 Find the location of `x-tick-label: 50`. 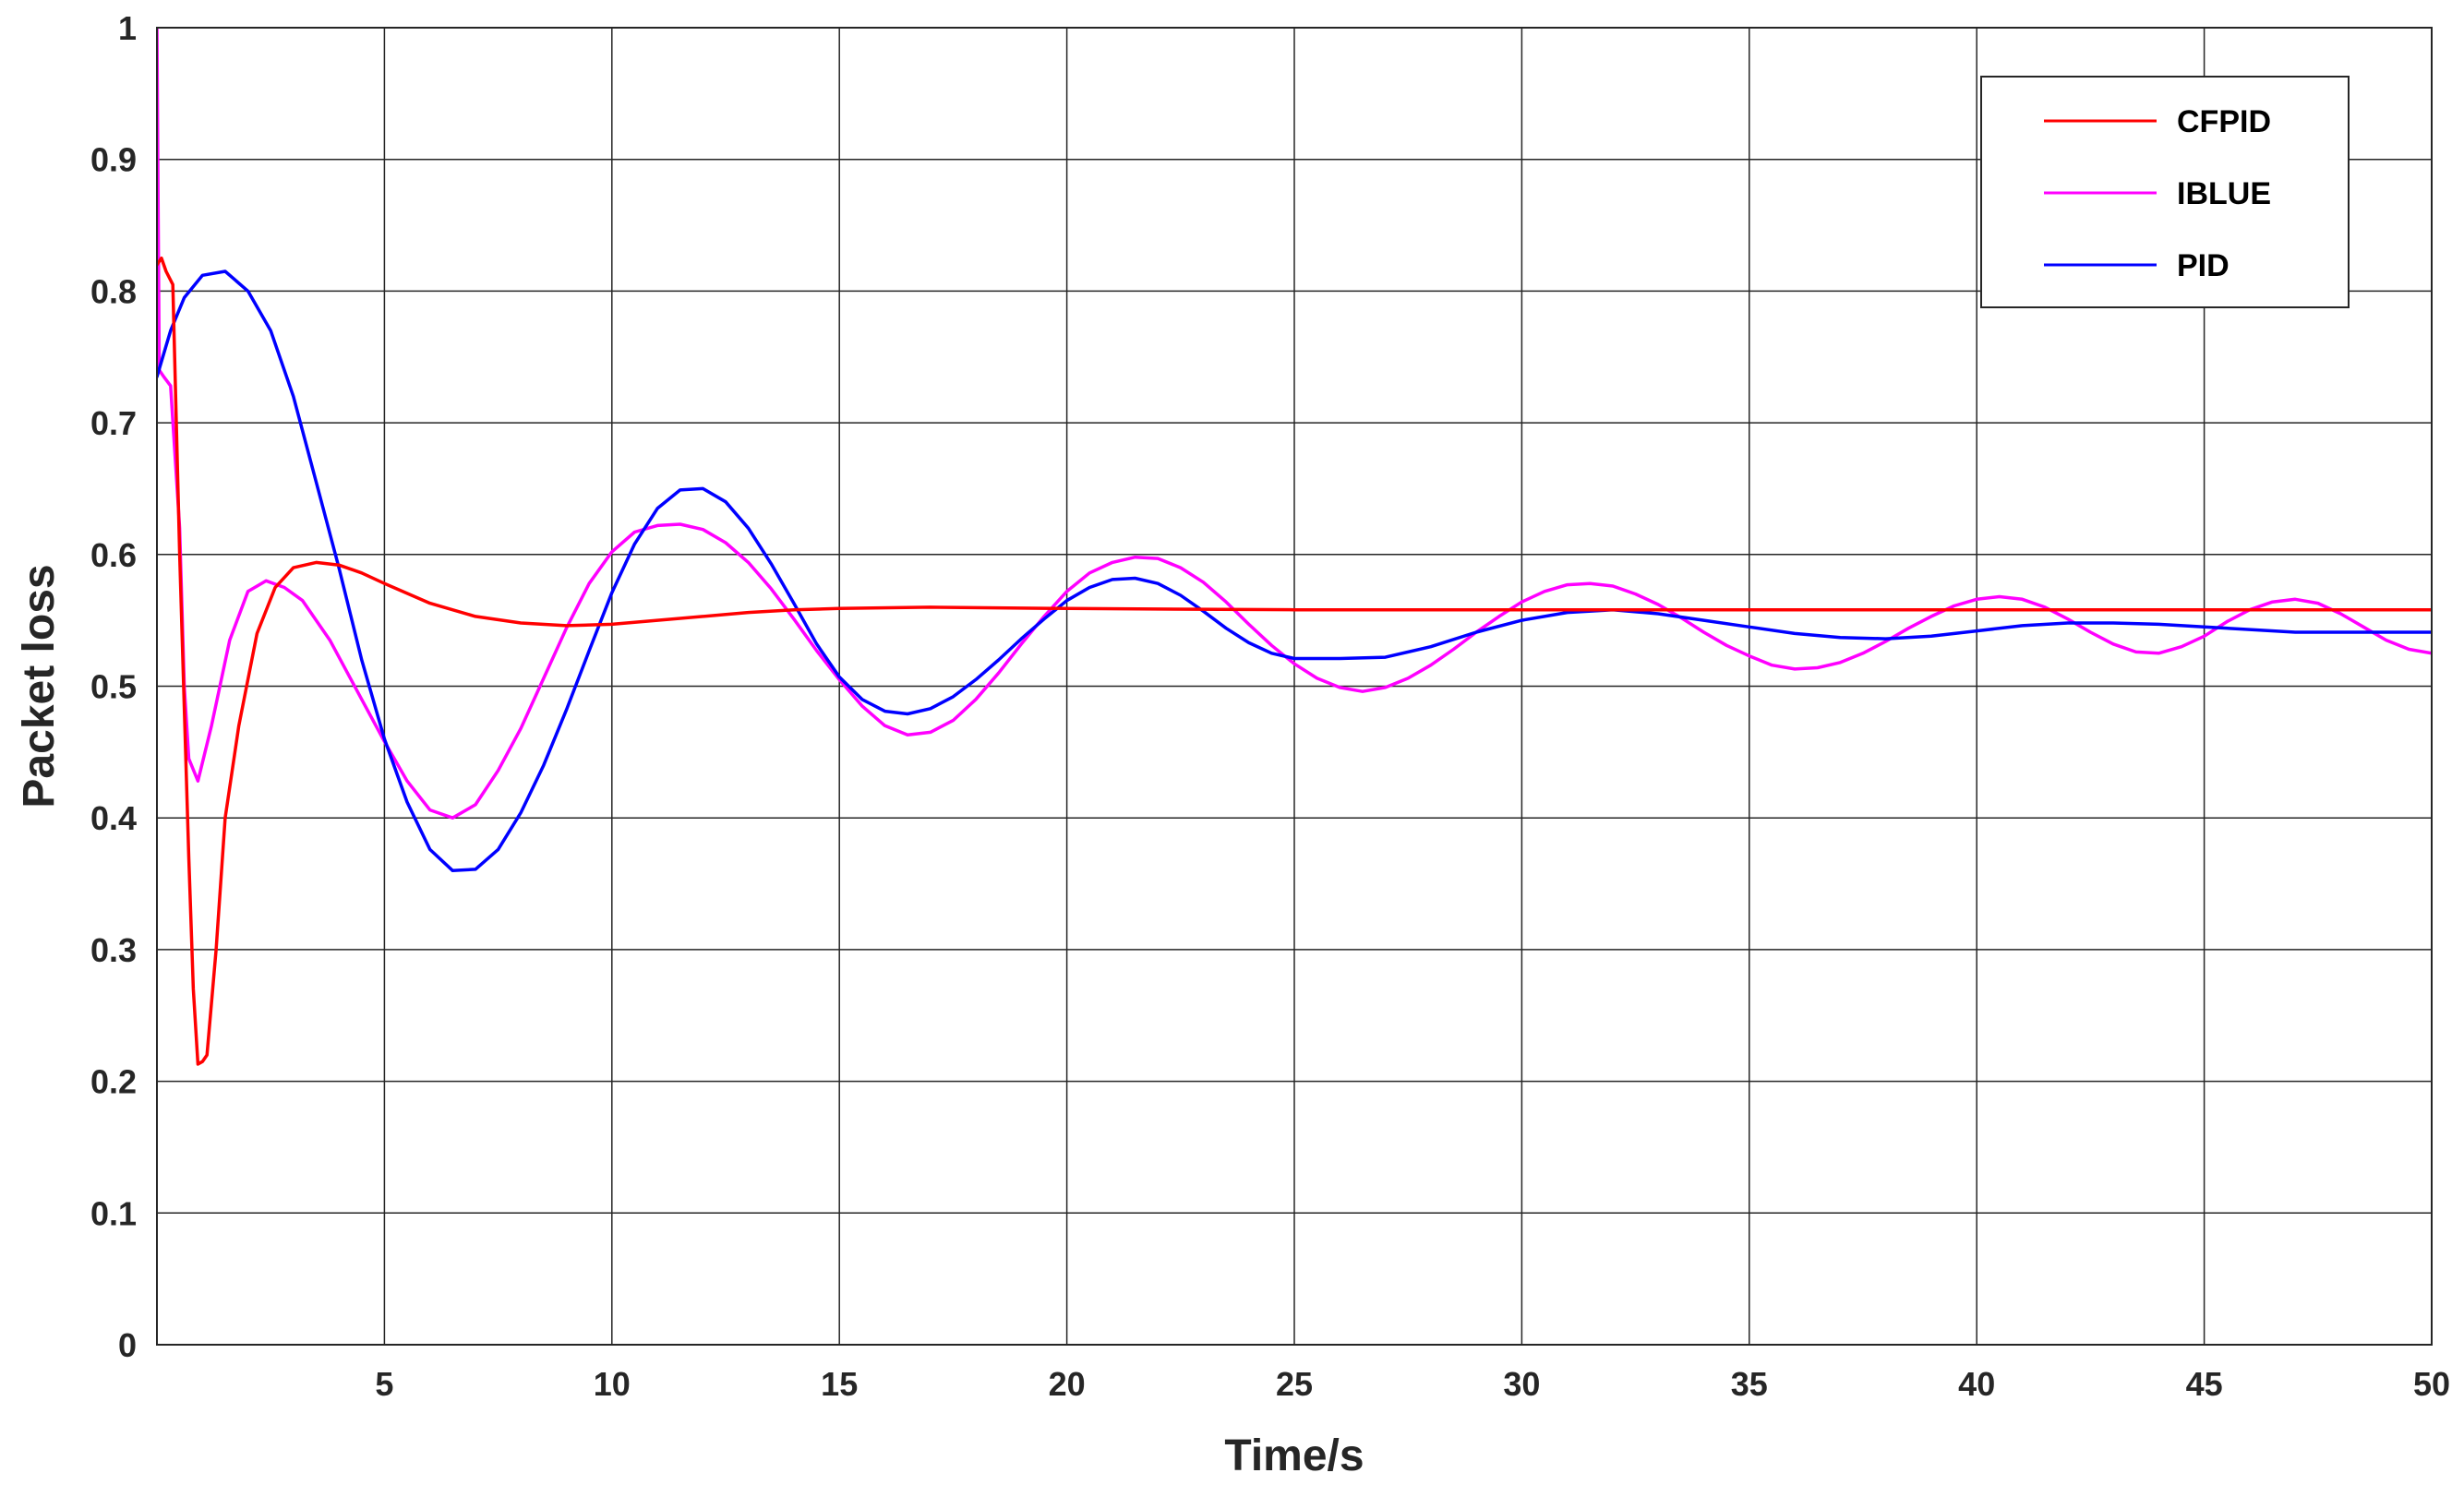

x-tick-label: 50 is located at coordinates (2431, 1384).